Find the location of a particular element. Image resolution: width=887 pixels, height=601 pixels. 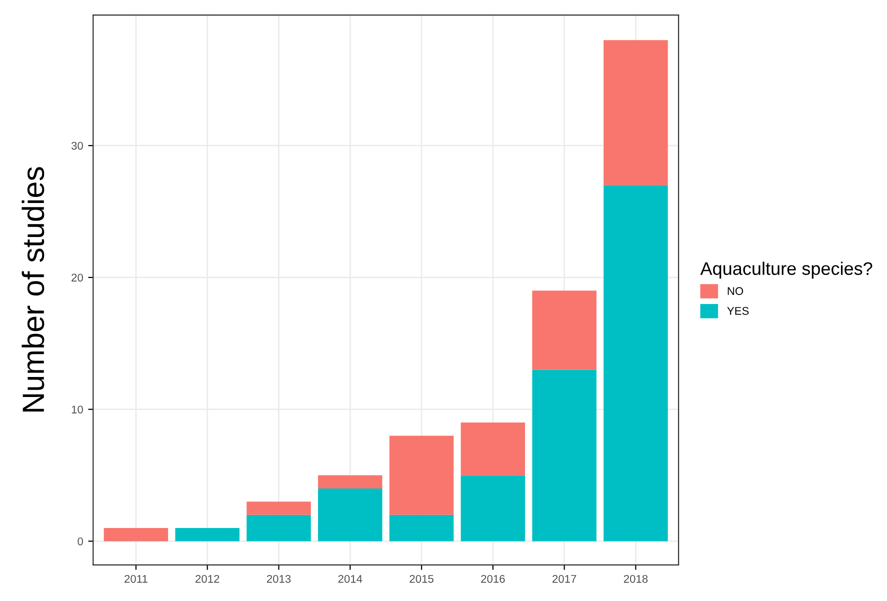

x-tick-label: 2011 is located at coordinates (136, 578).